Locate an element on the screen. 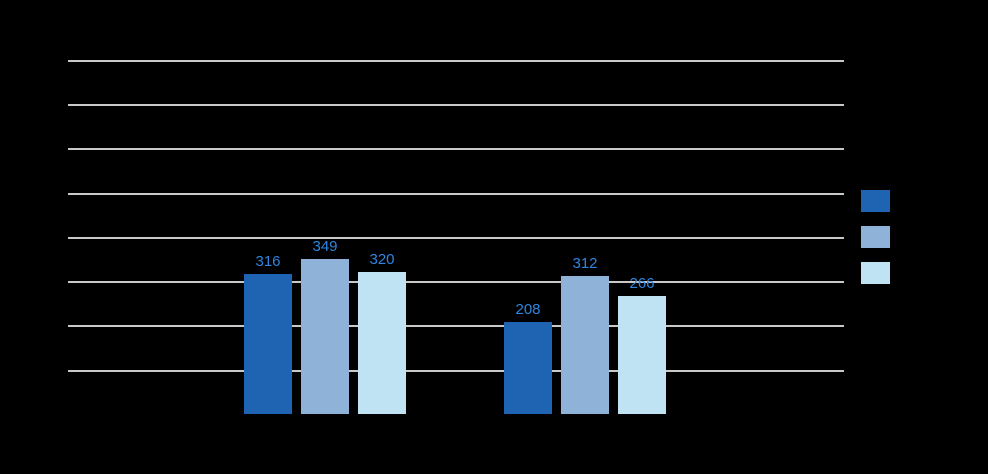 The height and width of the screenshot is (474, 988). bar-value-label: 320 is located at coordinates (382, 259).